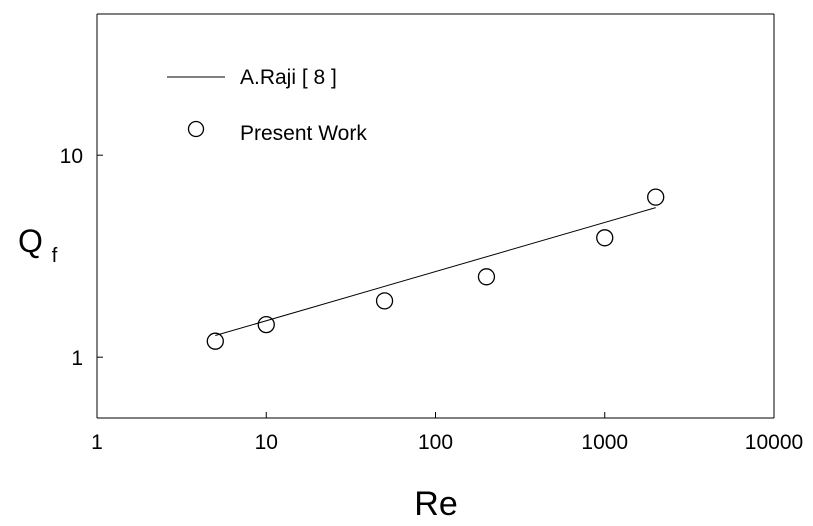 This screenshot has height=526, width=813. I want to click on y-axis-label: Q f, so click(38, 245).